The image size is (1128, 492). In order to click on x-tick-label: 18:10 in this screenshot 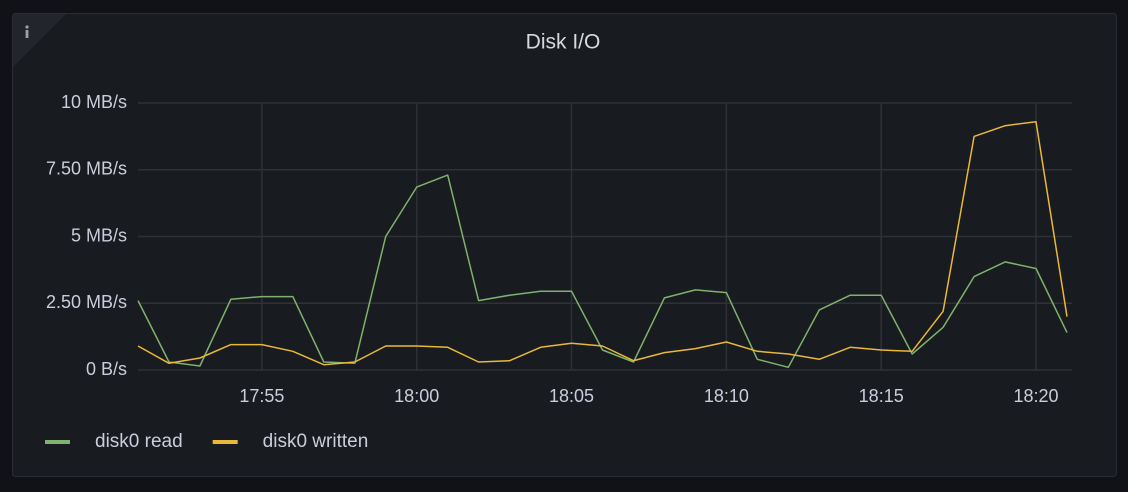, I will do `click(726, 396)`.